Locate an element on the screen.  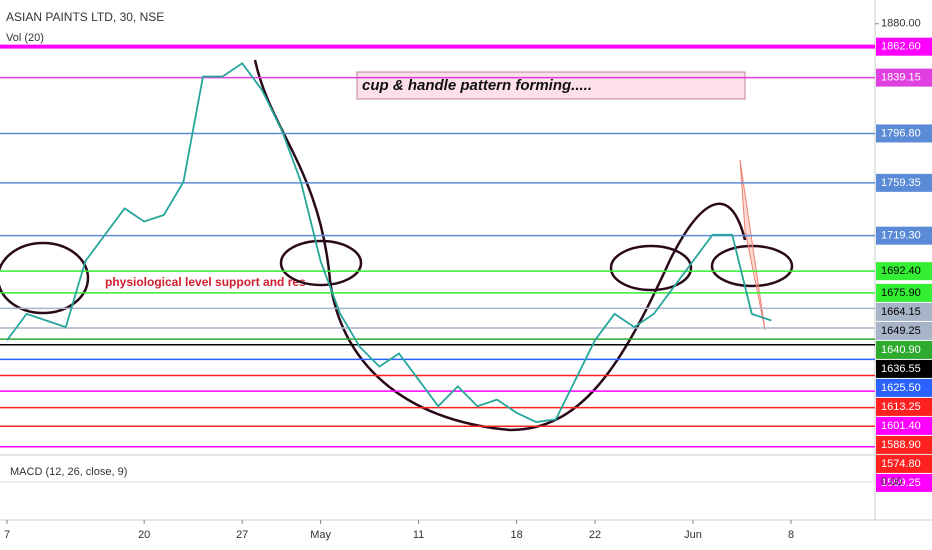
level-label: 1692.40 is located at coordinates (901, 271).